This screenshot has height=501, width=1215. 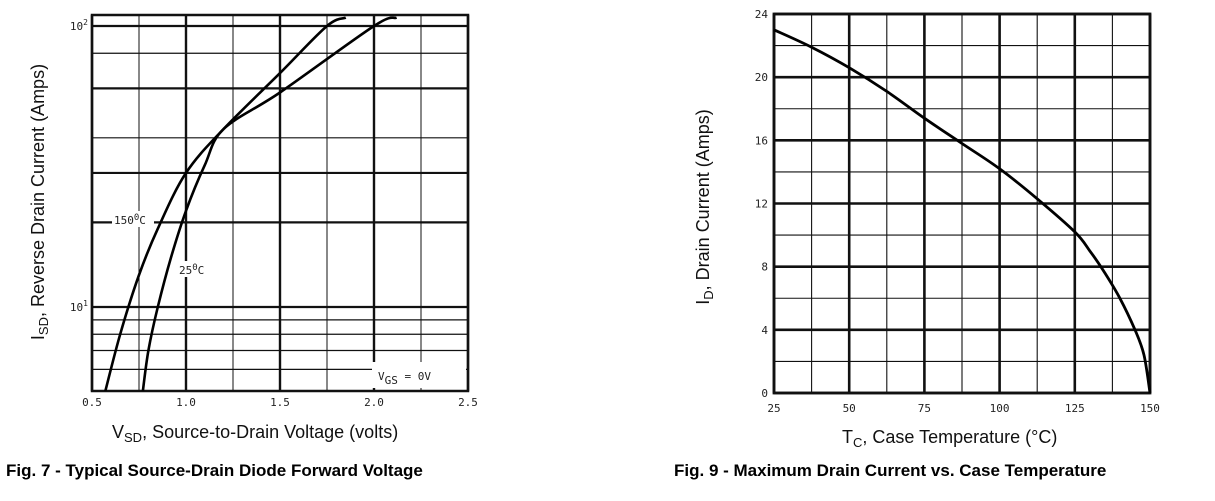 I want to click on x-tick-label: 1.0, so click(x=186, y=402).